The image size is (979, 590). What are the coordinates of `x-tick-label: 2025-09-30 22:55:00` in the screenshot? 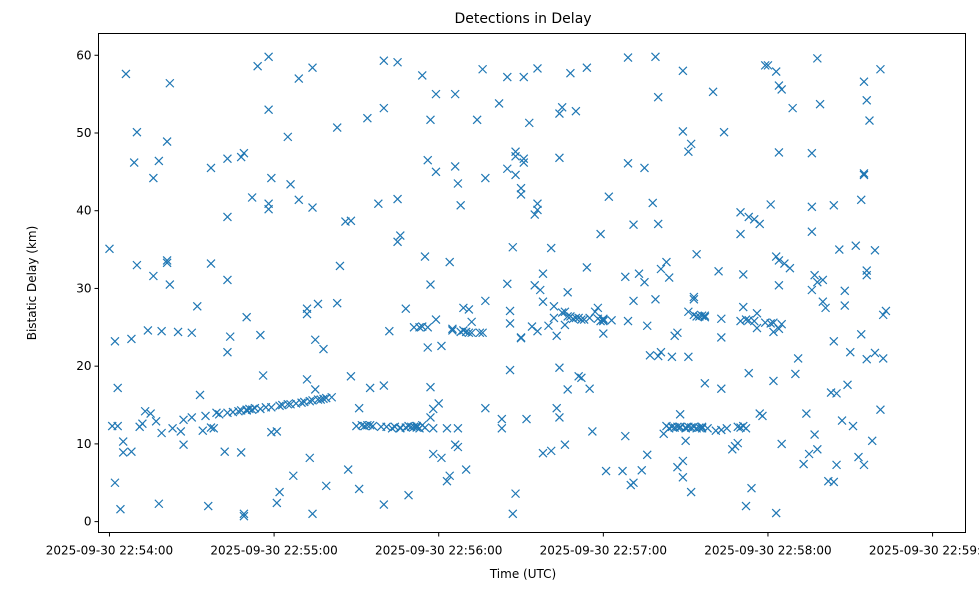 It's located at (273, 551).